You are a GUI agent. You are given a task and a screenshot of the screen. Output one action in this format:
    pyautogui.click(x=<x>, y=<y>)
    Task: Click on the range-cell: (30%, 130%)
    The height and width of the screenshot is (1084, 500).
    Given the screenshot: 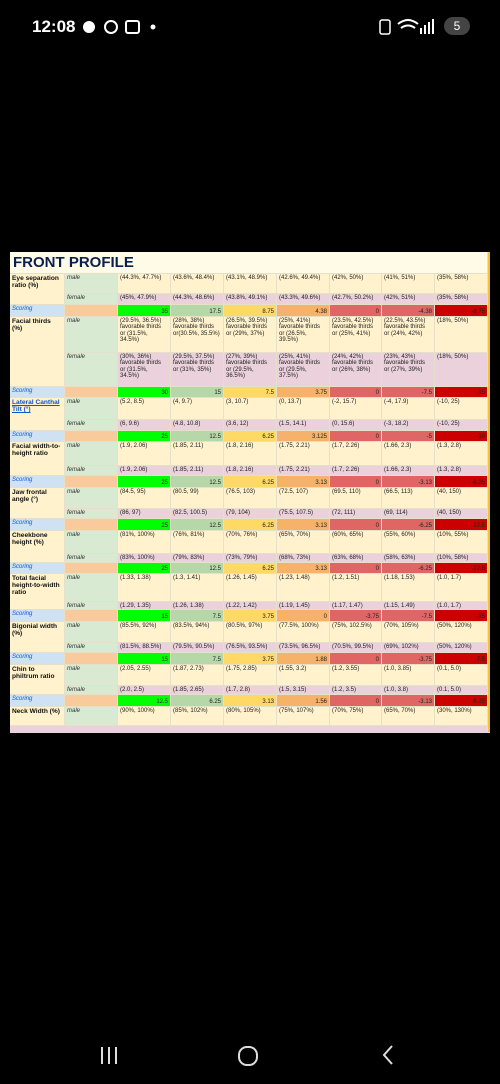 What is the action you would take?
    pyautogui.click(x=461, y=716)
    